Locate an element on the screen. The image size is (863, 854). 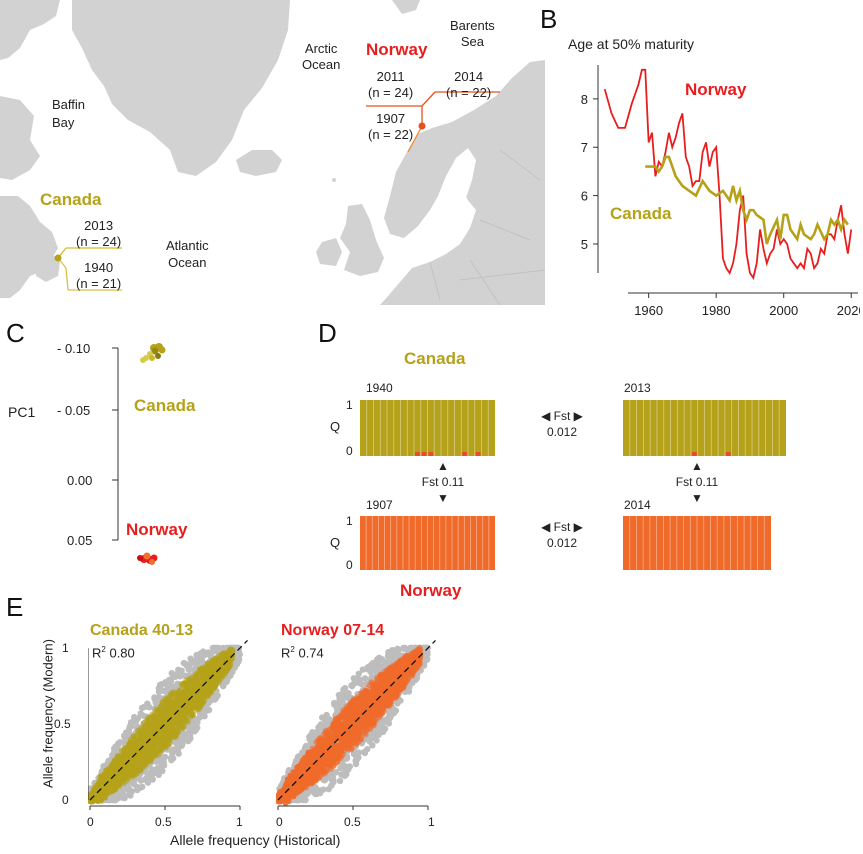
e-xtick-n0: 0 is located at coordinates (279, 822).